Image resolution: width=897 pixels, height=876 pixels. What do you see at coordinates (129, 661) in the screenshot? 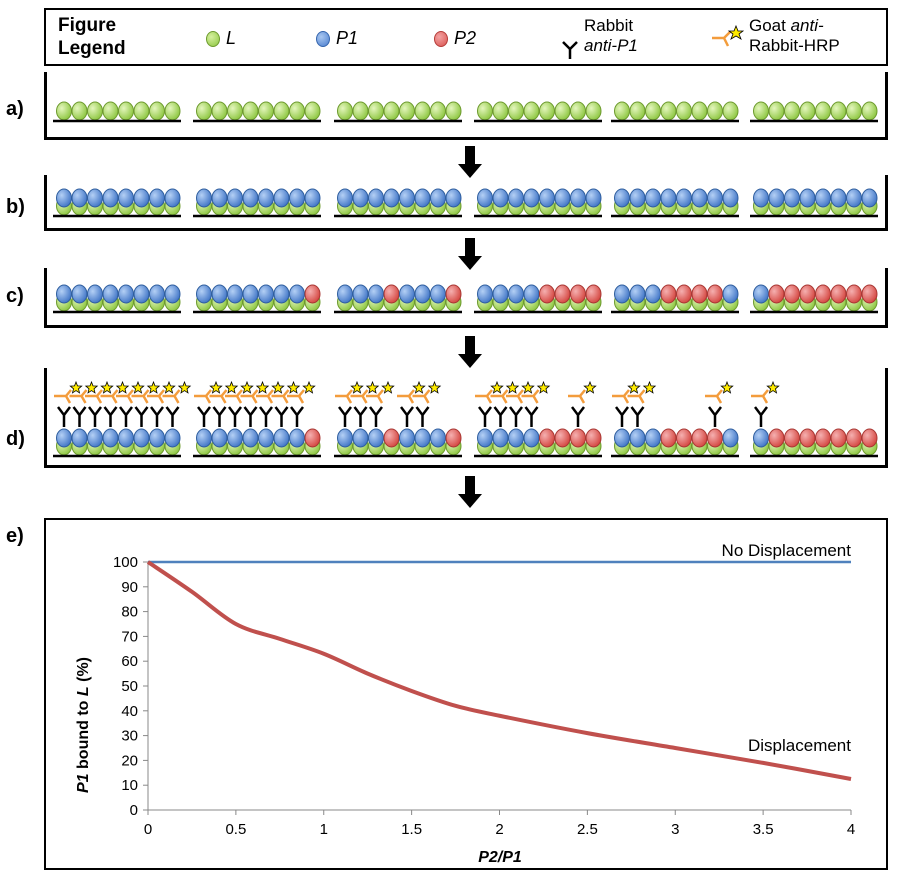
I see `y-tick-label: 60` at bounding box center [129, 661].